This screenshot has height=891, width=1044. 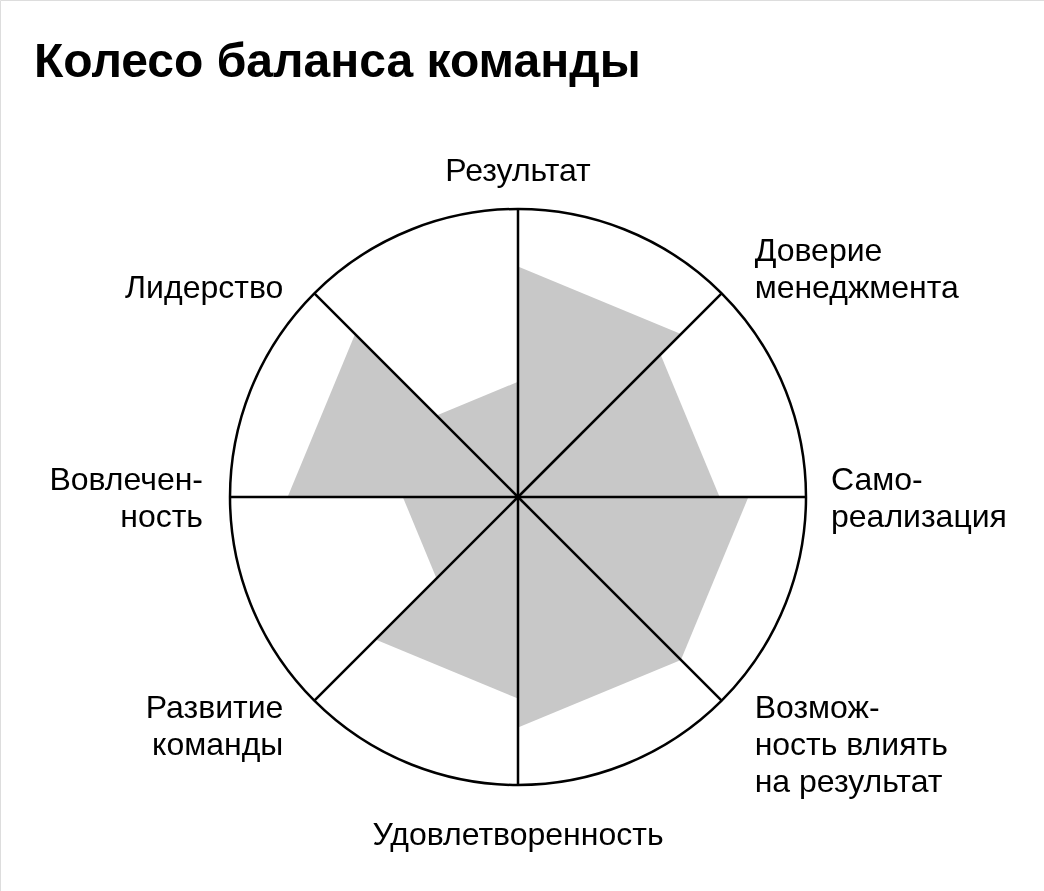 I want to click on spoke-label: Само- реализация, so click(x=919, y=497).